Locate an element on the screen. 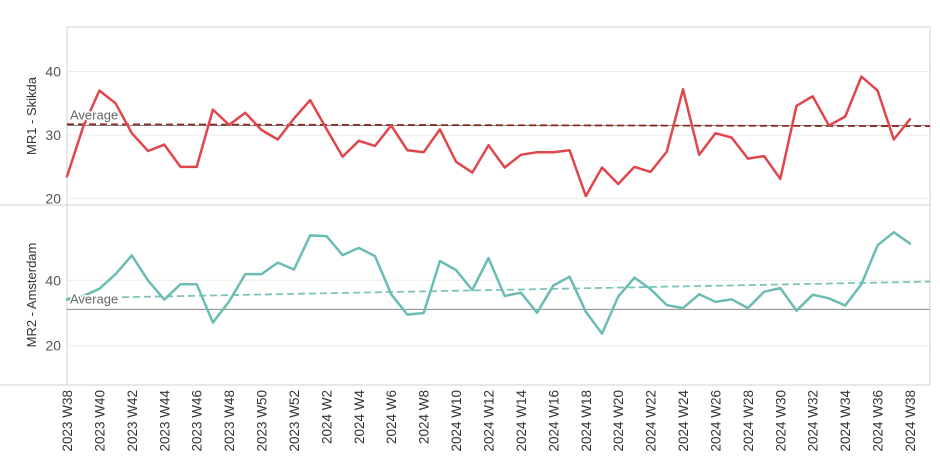 Image resolution: width=940 pixels, height=475 pixels. trend-line is located at coordinates (498, 125).